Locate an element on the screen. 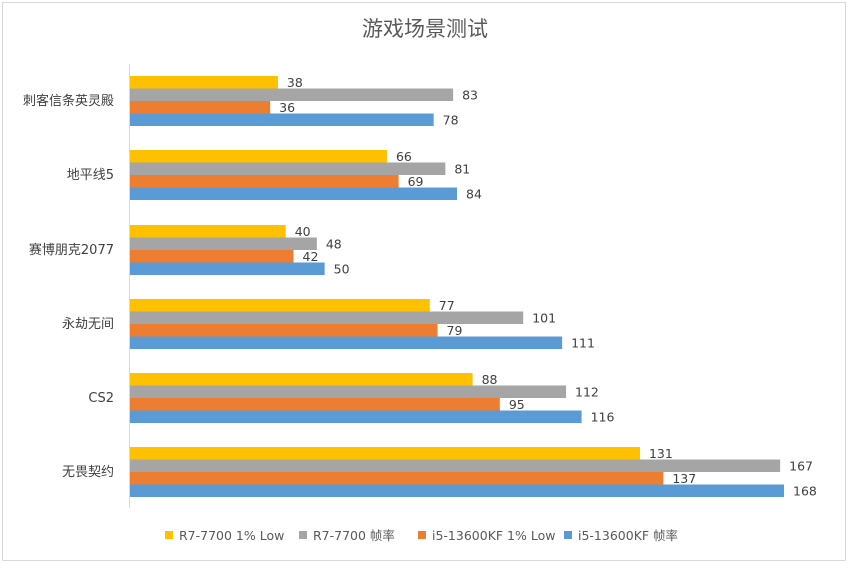  data-label: 88 is located at coordinates (490, 379).